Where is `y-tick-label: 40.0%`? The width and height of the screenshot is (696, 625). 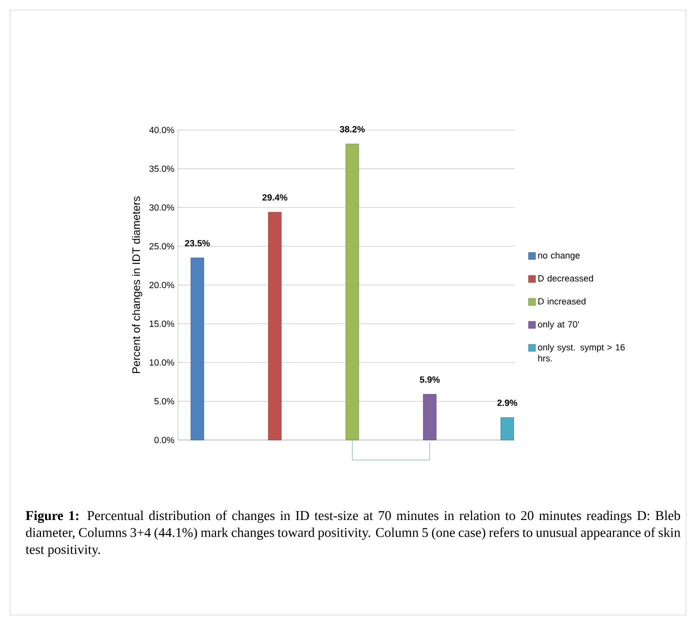 y-tick-label: 40.0% is located at coordinates (161, 130).